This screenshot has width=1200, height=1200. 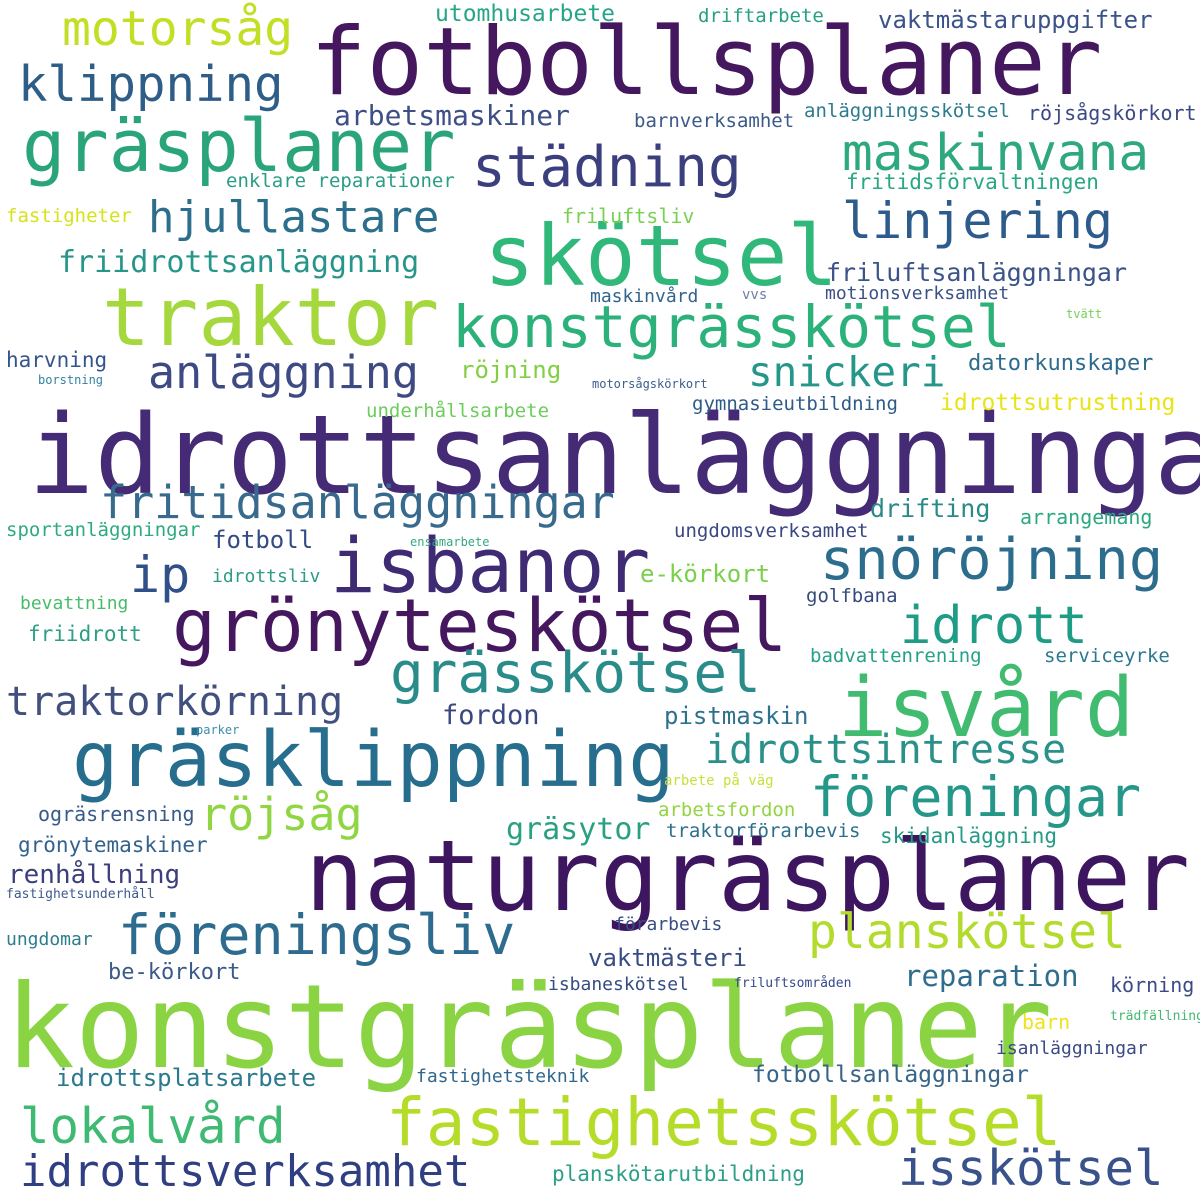 I want to click on word: arrangemang, so click(x=1086, y=517).